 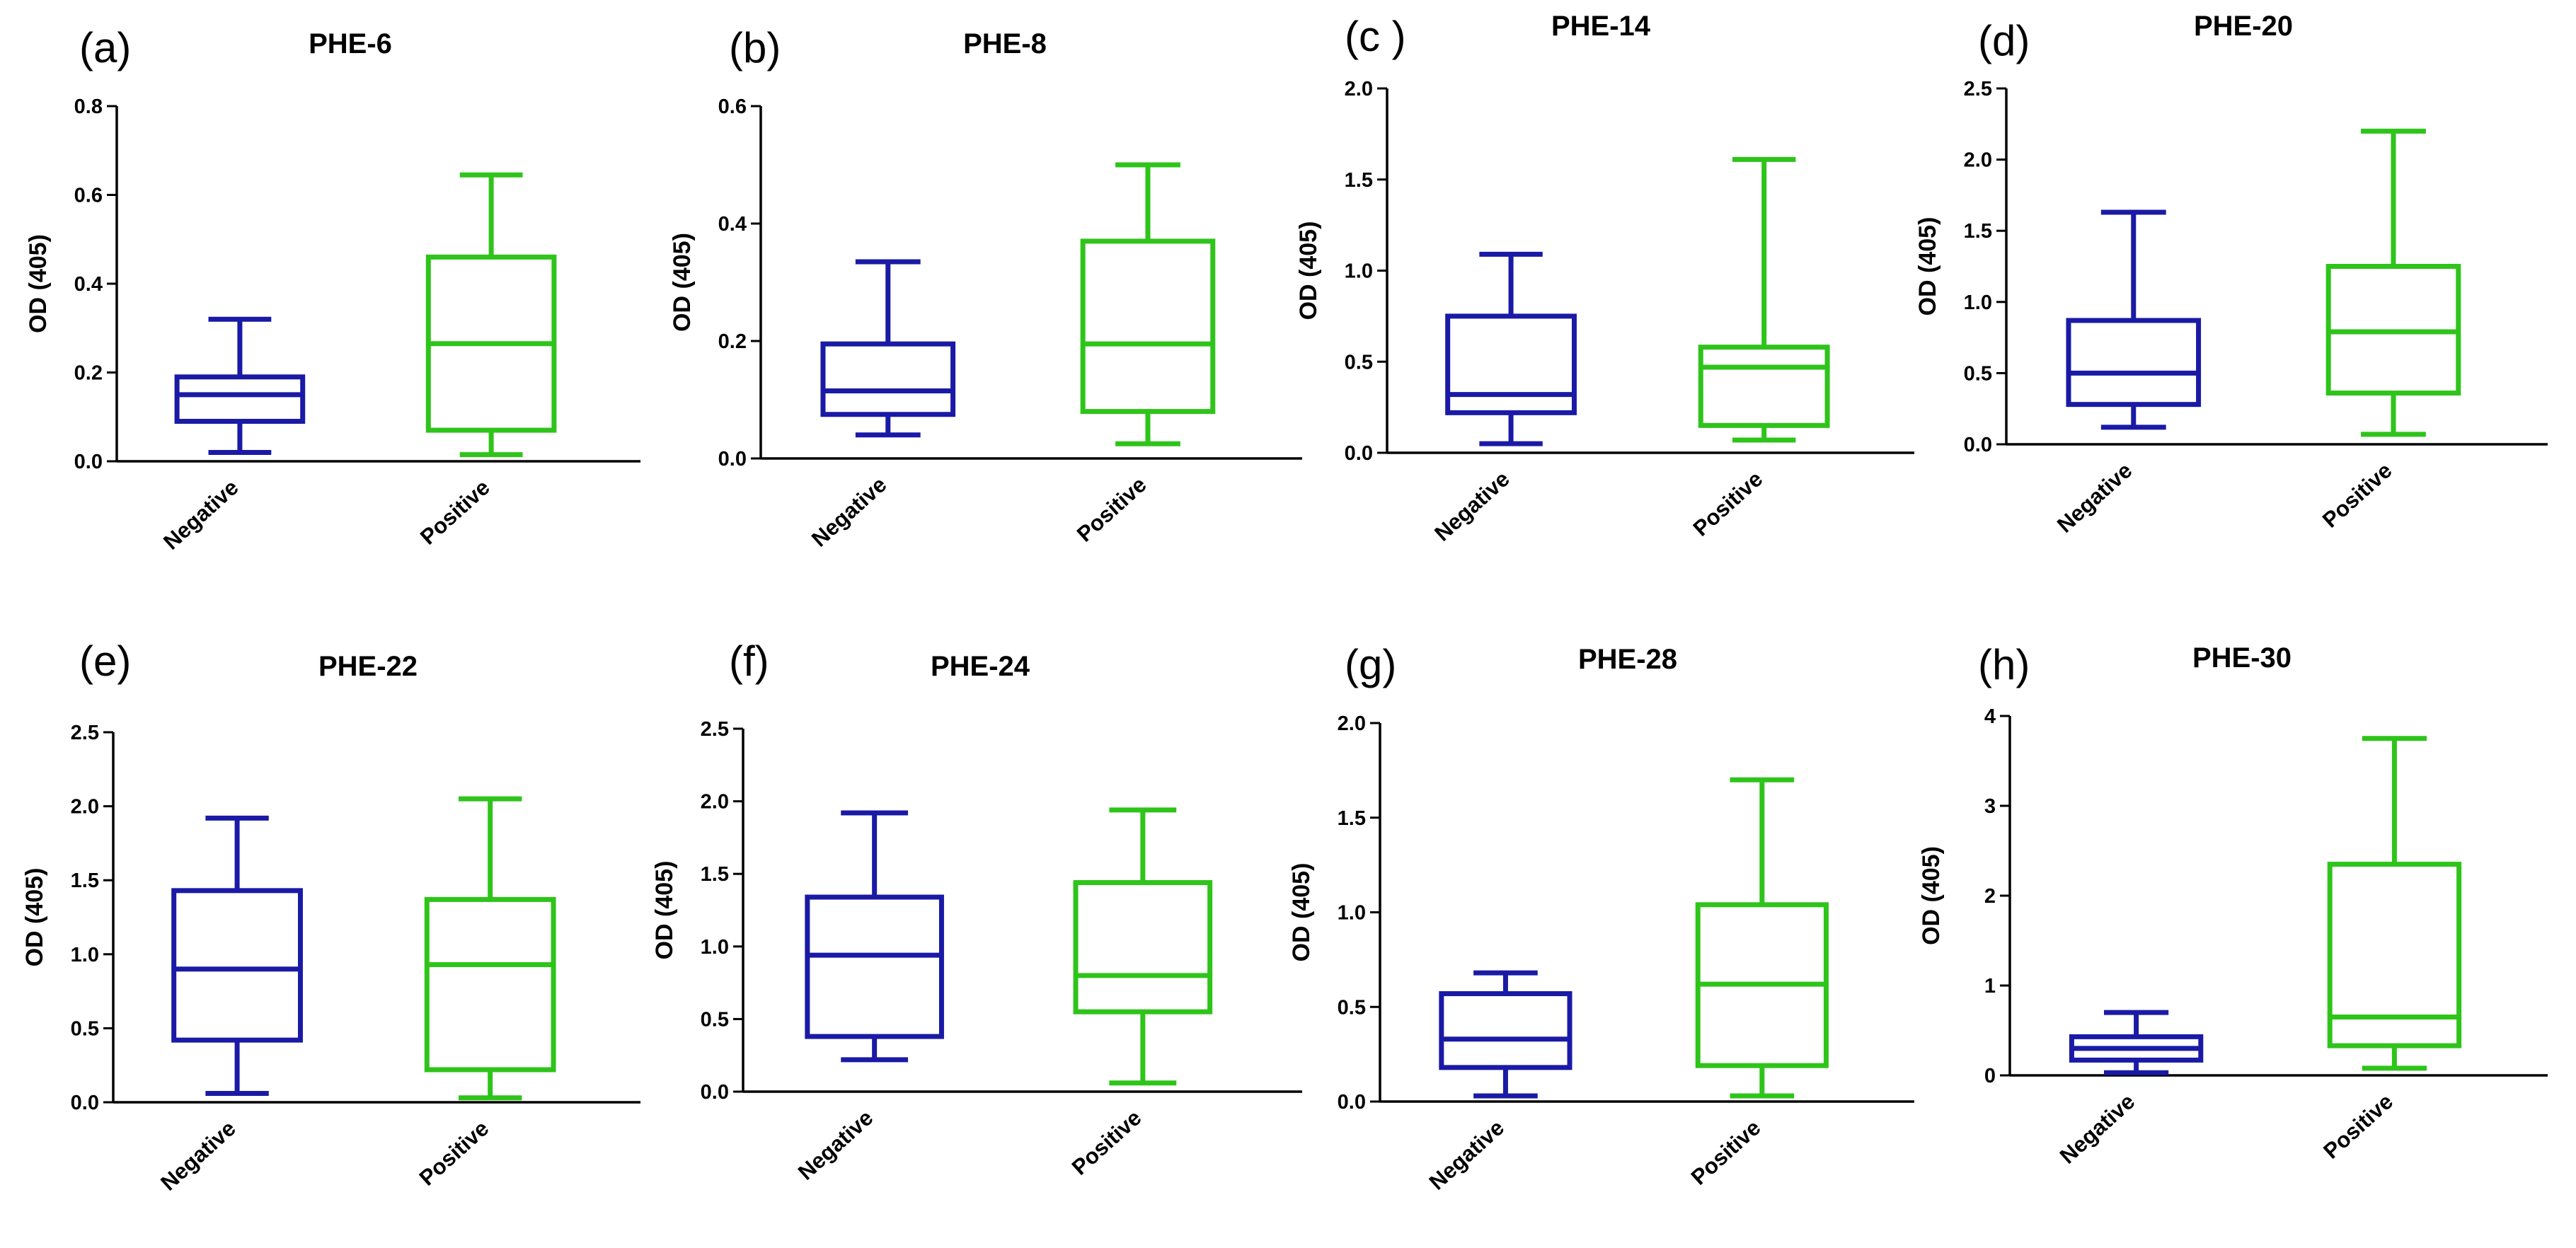 What do you see at coordinates (351, 43) in the screenshot?
I see `chart-title: PHE-6` at bounding box center [351, 43].